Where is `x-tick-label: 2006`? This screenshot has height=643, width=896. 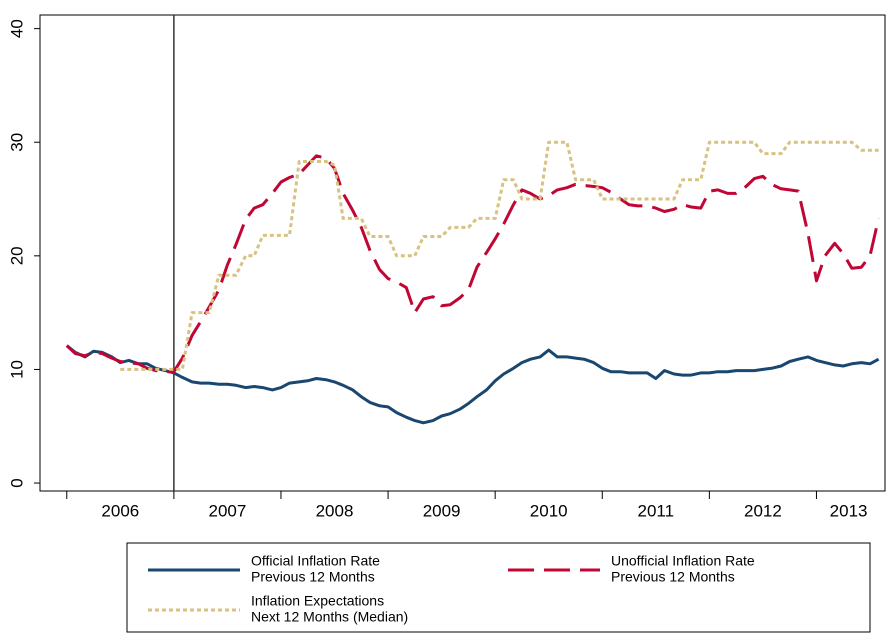
x-tick-label: 2006 is located at coordinates (120, 510).